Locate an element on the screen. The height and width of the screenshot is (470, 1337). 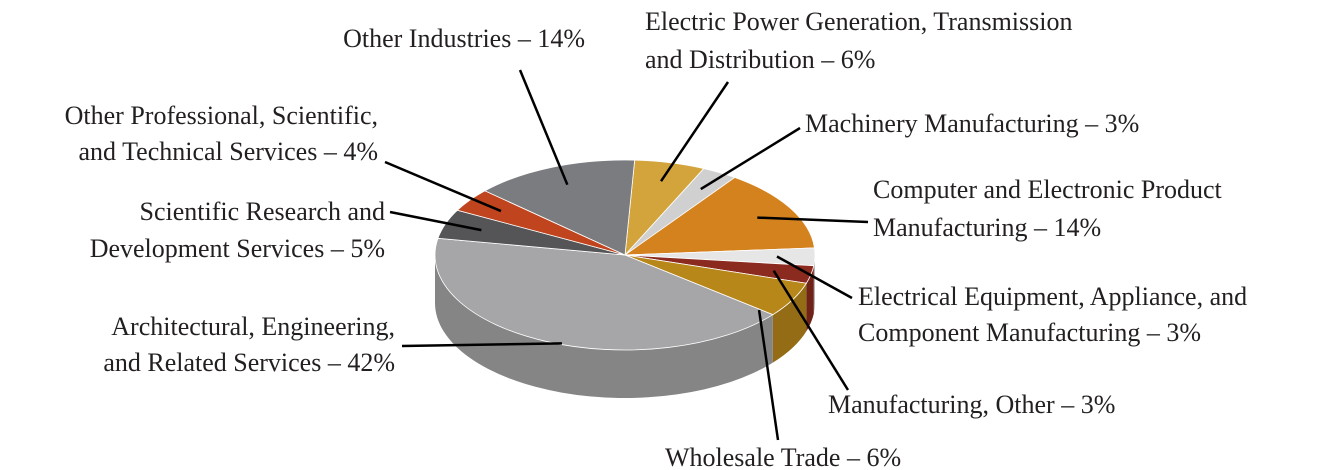
label-line: Electrical Equipment, Appliance, and is located at coordinates (1052, 296).